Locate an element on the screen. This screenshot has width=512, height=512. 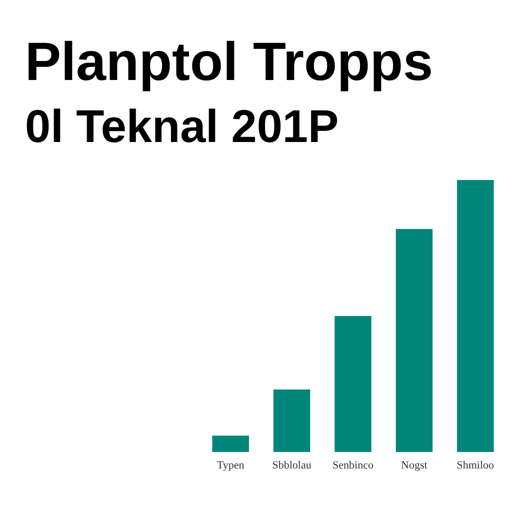
x-tick-label: Shmiloo is located at coordinates (475, 466).